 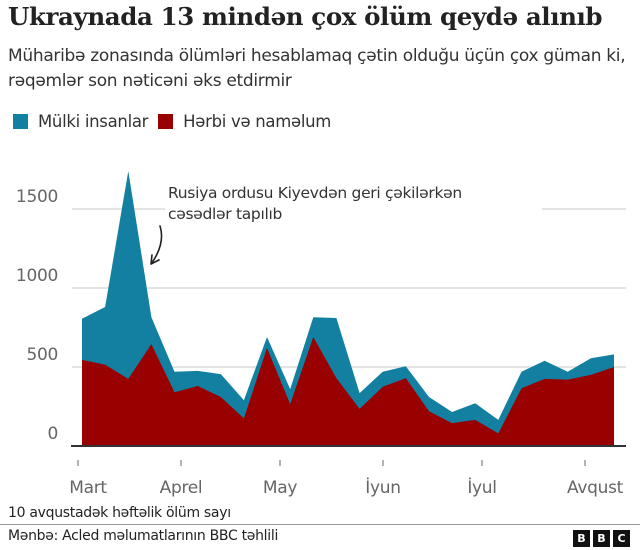 I want to click on legend-item-civilians: Mülki insanlar, so click(x=80, y=121).